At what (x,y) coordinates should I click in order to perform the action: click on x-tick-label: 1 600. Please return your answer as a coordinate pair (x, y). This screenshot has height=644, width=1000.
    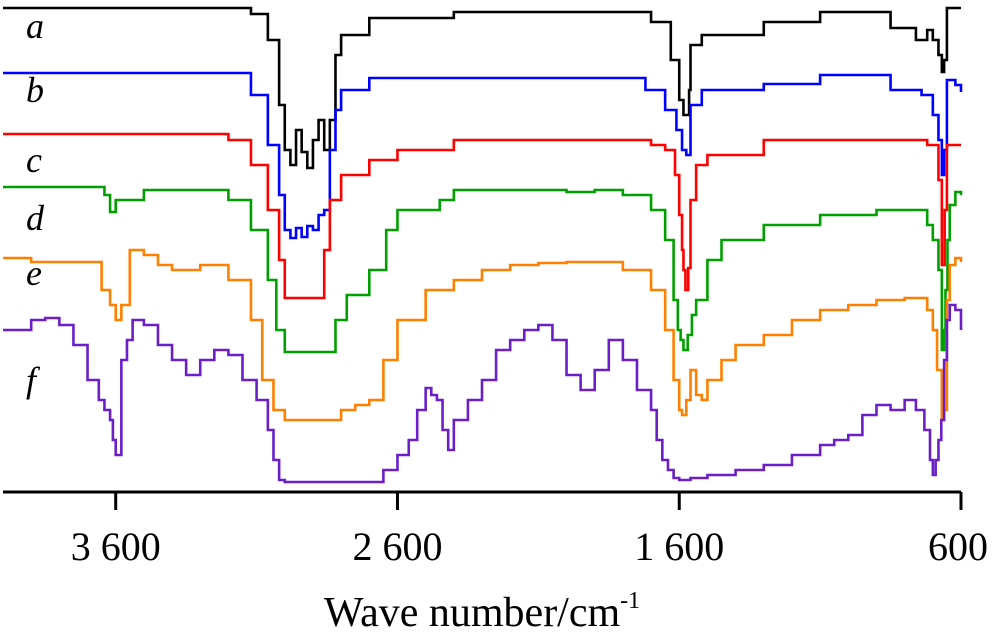
    Looking at the image, I should click on (679, 546).